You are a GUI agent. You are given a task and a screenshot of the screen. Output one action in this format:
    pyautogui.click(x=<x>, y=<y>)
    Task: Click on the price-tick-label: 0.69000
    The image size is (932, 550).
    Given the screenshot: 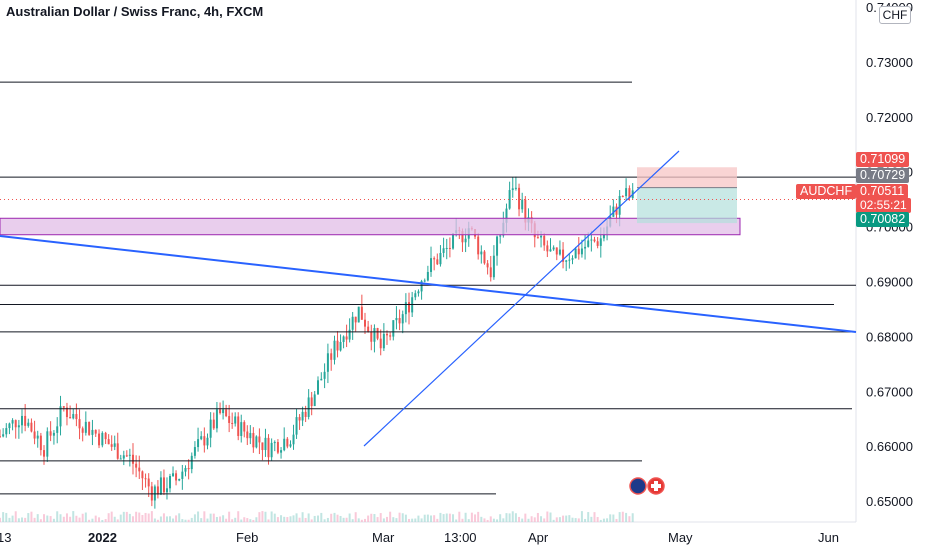 What is the action you would take?
    pyautogui.click(x=889, y=282)
    